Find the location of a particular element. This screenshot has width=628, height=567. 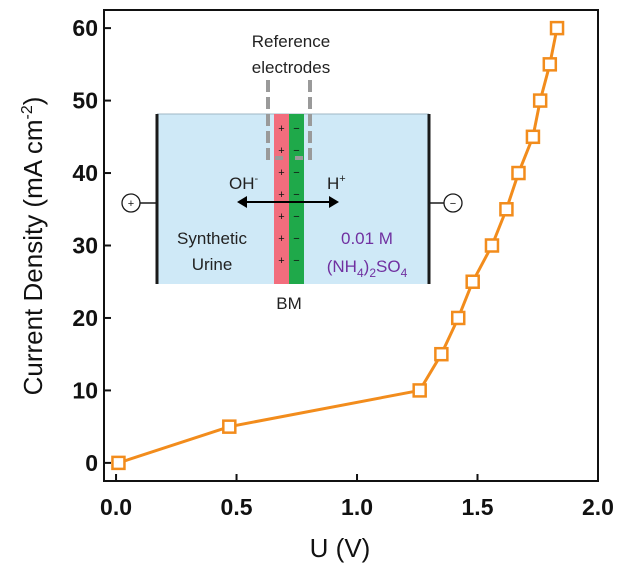

y-tick-label: 0 is located at coordinates (91, 463).